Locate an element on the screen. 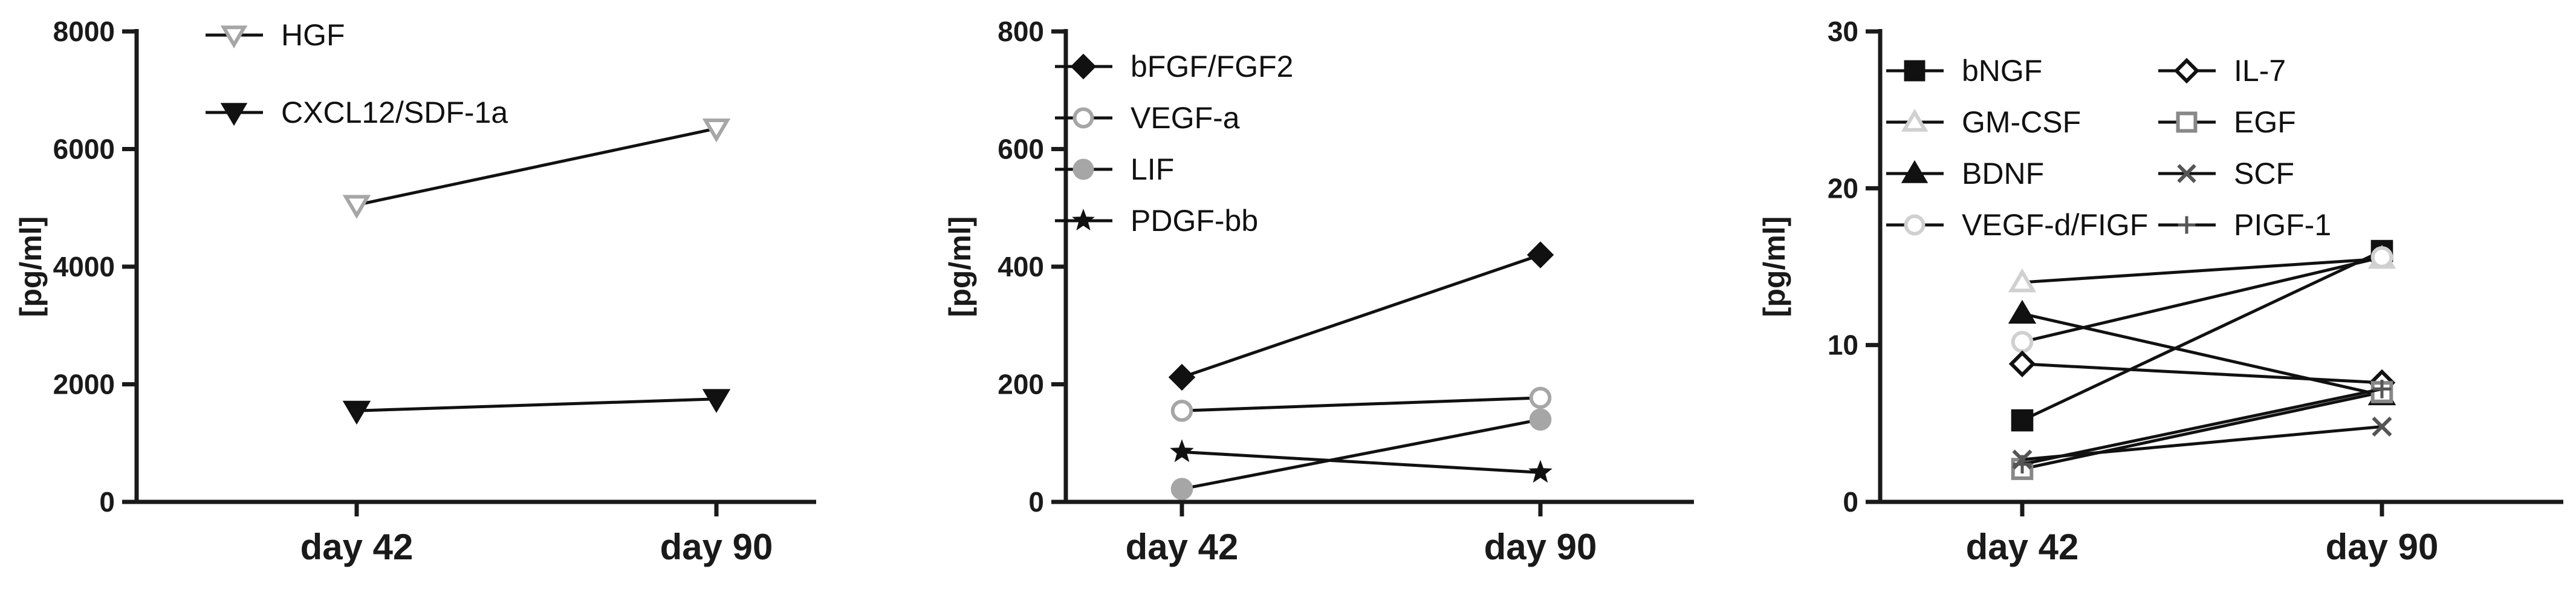  y-tick-label: 6000 is located at coordinates (84, 149).